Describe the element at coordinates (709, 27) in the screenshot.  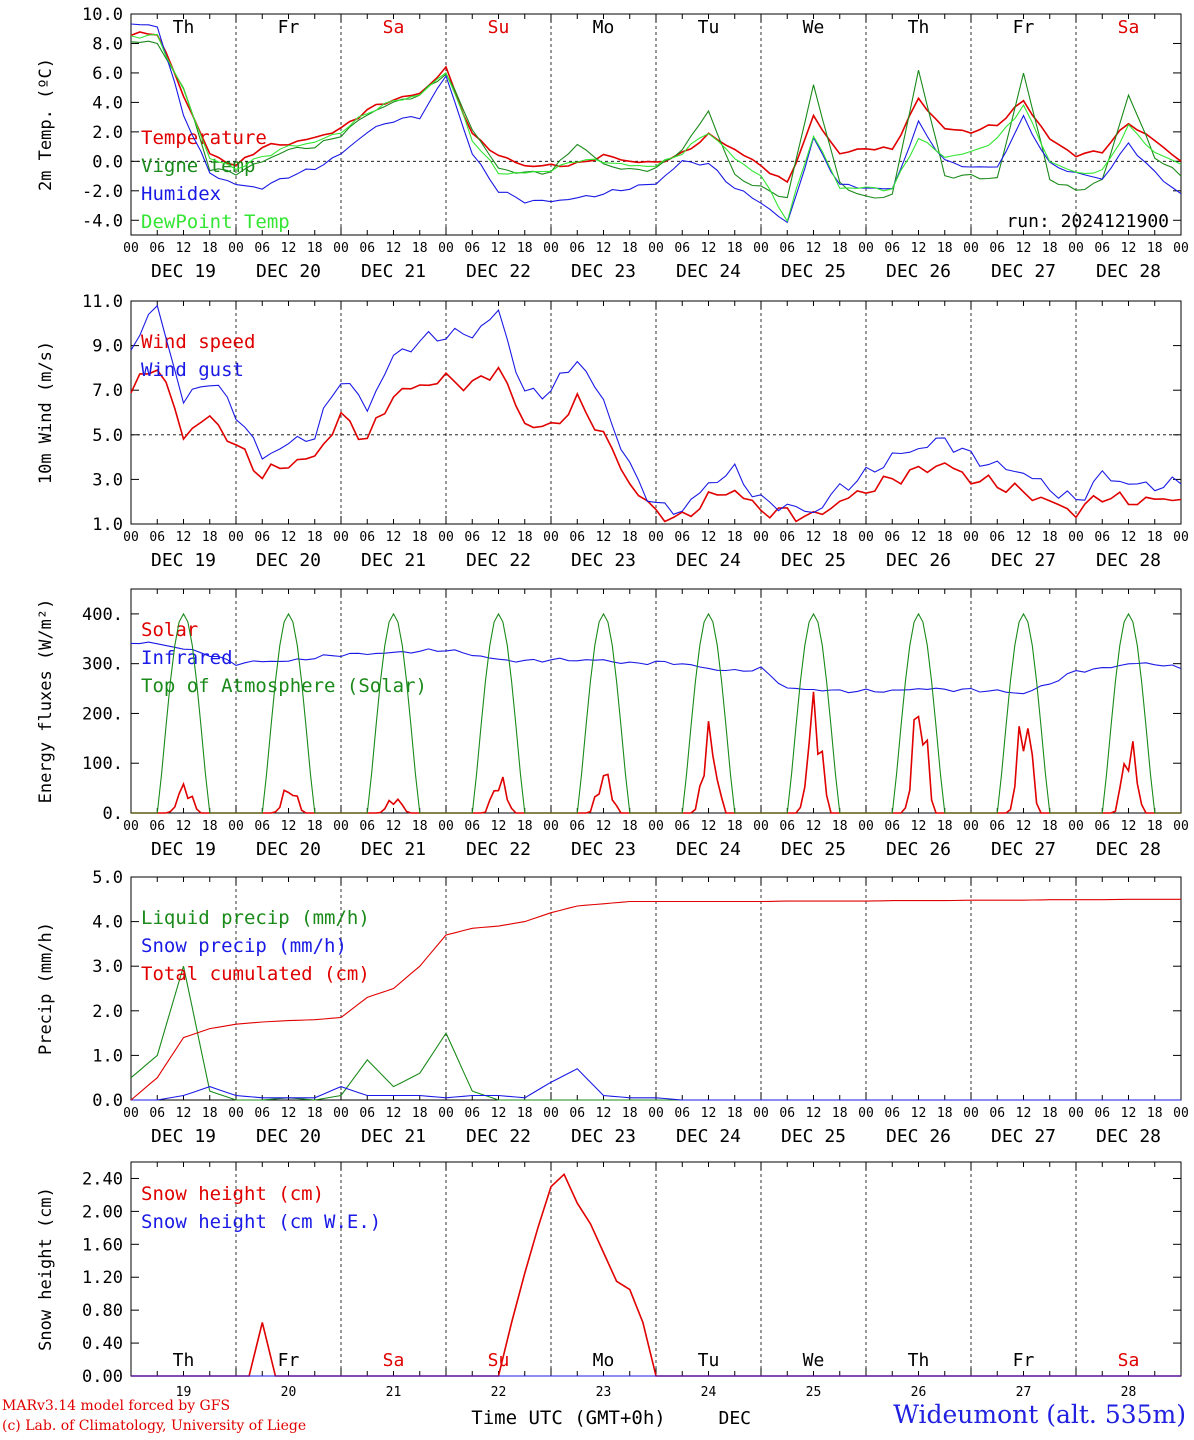
I see `day-name-label: Tu` at that location.